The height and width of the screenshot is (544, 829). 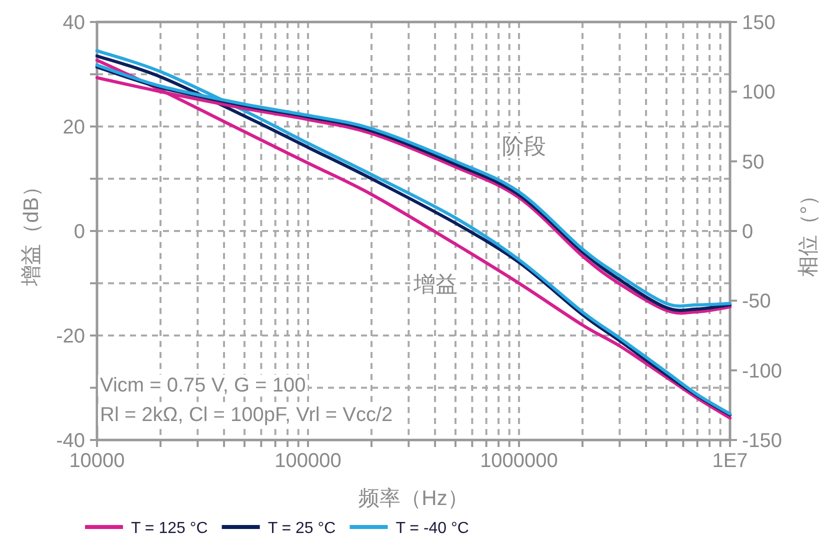 What do you see at coordinates (730, 461) in the screenshot?
I see `x-tick-label: 1E7` at bounding box center [730, 461].